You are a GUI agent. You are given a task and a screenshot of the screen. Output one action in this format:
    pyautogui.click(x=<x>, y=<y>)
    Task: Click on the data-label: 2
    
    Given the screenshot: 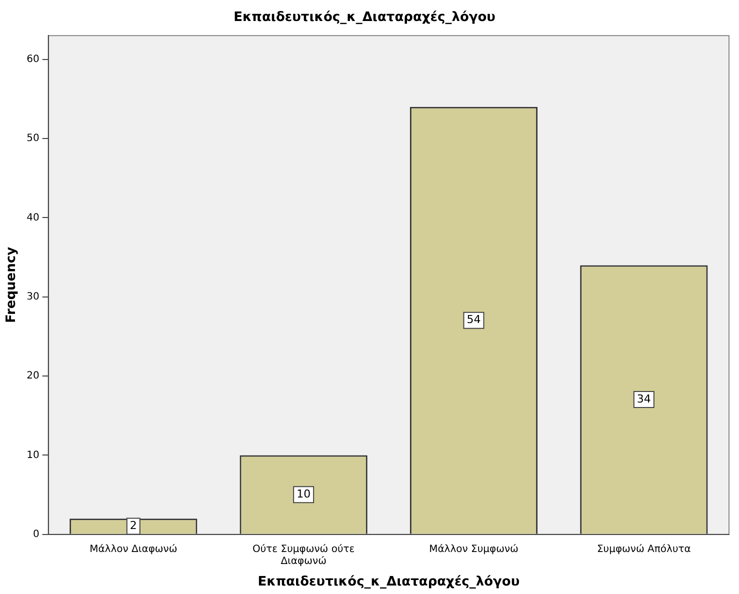 What is the action you would take?
    pyautogui.click(x=133, y=525)
    